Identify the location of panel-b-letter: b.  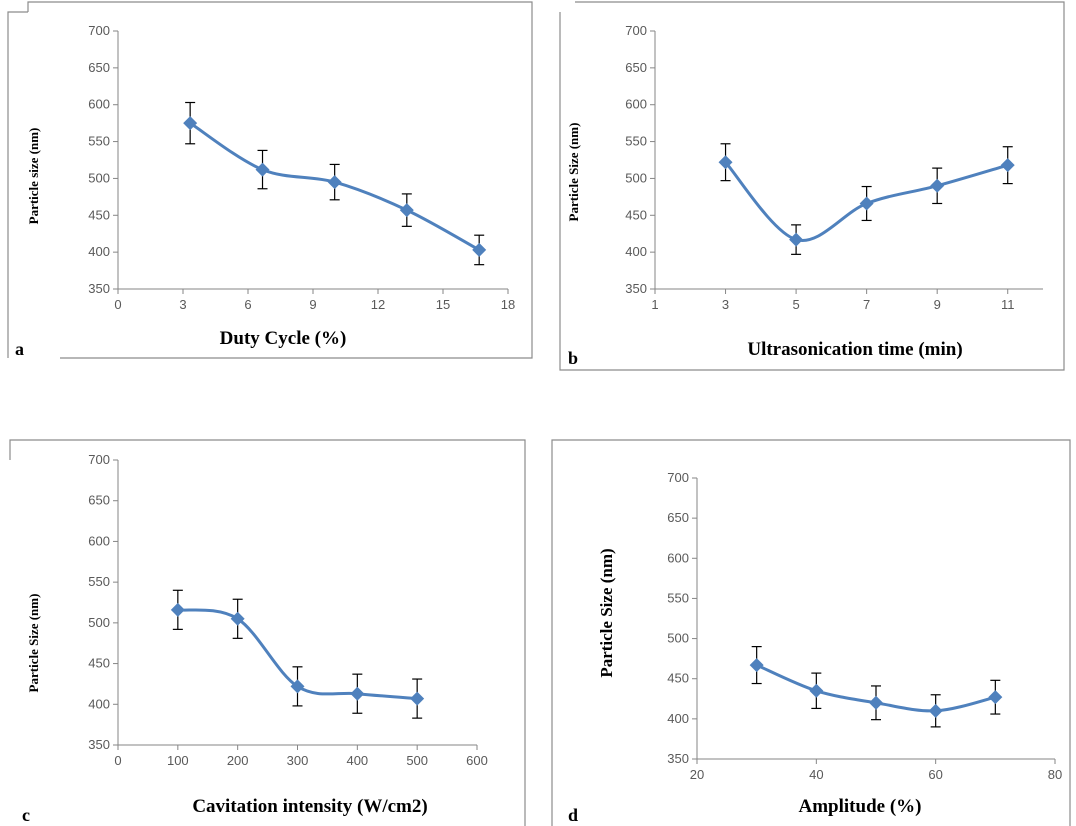
(573, 358).